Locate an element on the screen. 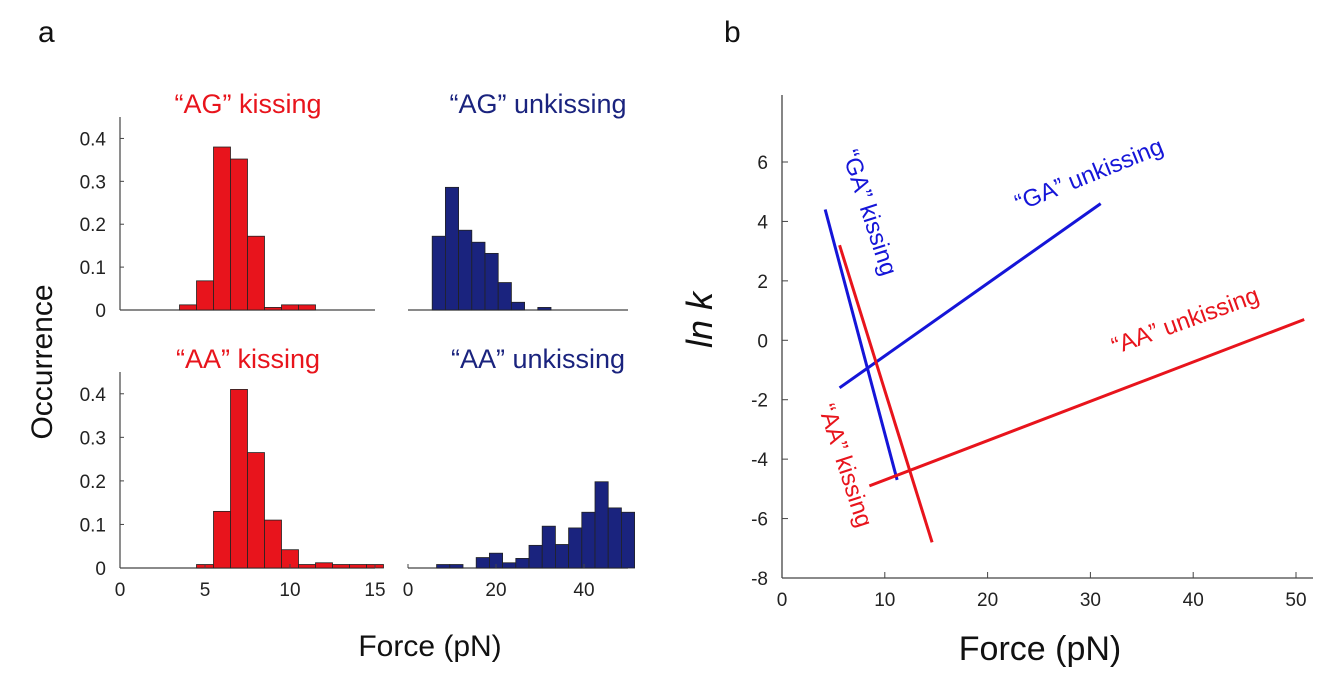  histogram-title: “AG” kissing is located at coordinates (247, 104).